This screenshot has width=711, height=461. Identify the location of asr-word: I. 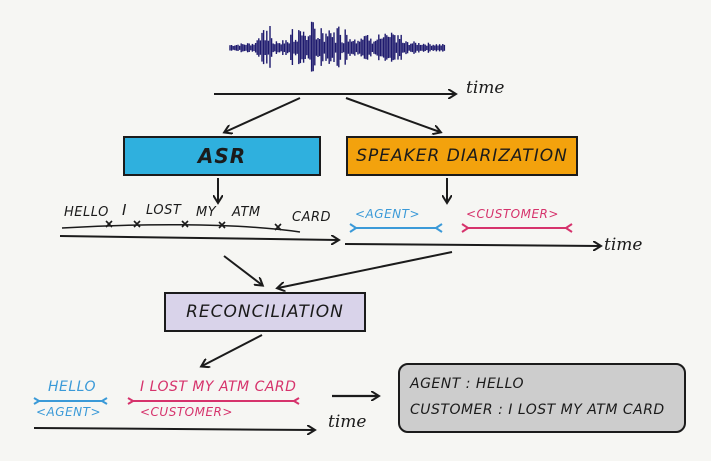
(124, 210).